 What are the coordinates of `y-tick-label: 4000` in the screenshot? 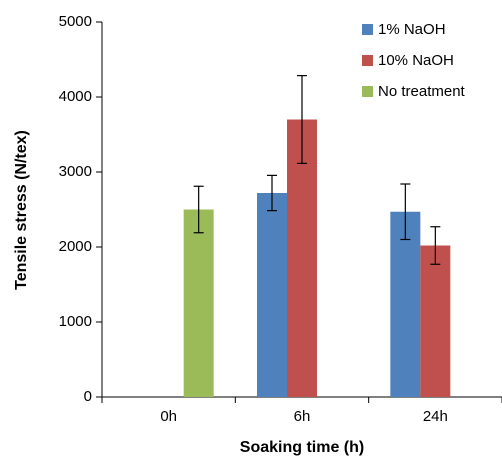 It's located at (75, 96).